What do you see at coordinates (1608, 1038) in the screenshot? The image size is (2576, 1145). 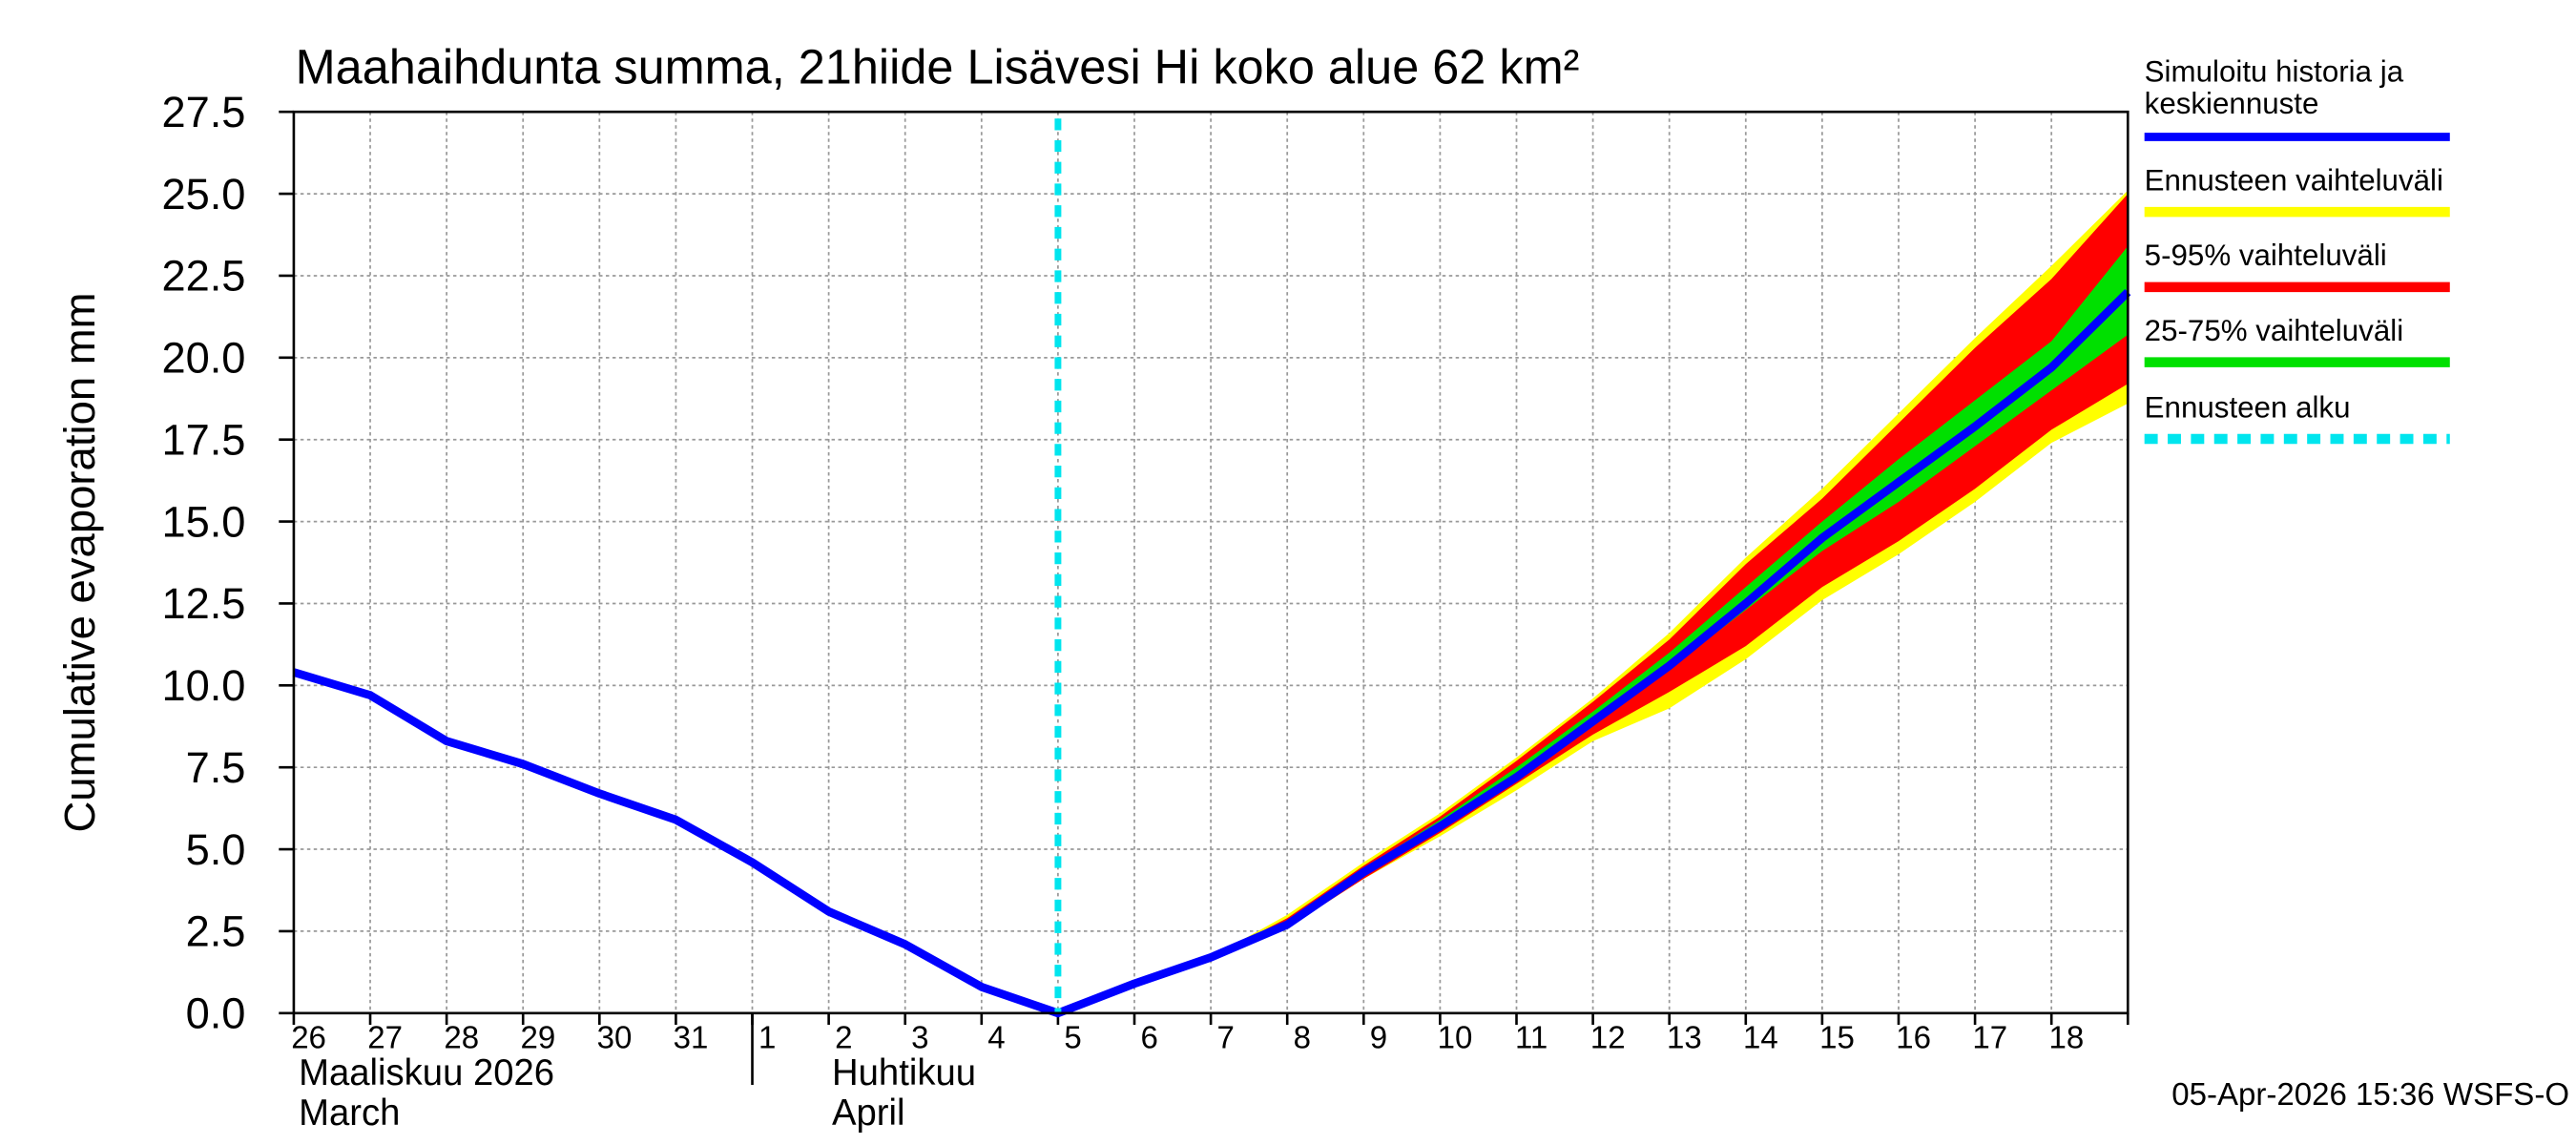 I see `x-tick-label: 12` at bounding box center [1608, 1038].